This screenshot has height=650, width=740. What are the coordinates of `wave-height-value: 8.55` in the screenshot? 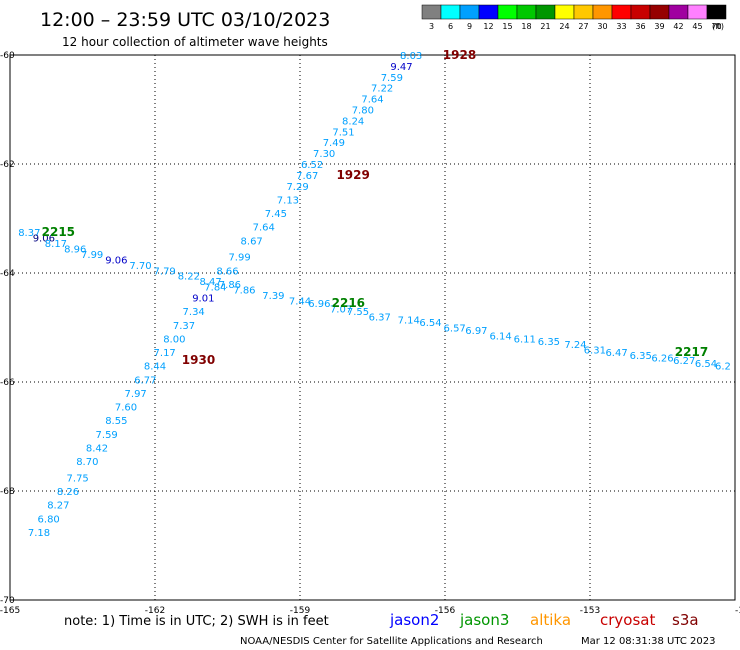 It's located at (116, 421).